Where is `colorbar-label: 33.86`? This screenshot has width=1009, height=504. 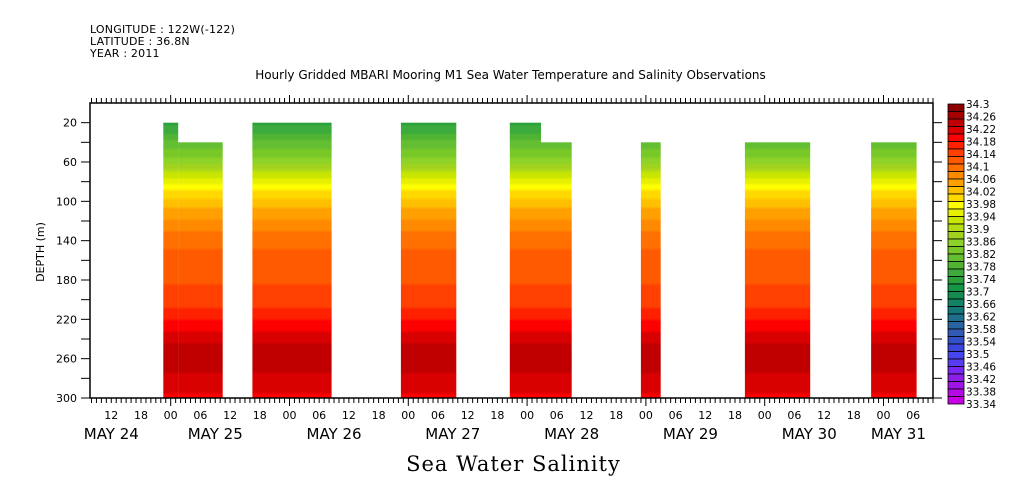
colorbar-label: 33.86 is located at coordinates (981, 243).